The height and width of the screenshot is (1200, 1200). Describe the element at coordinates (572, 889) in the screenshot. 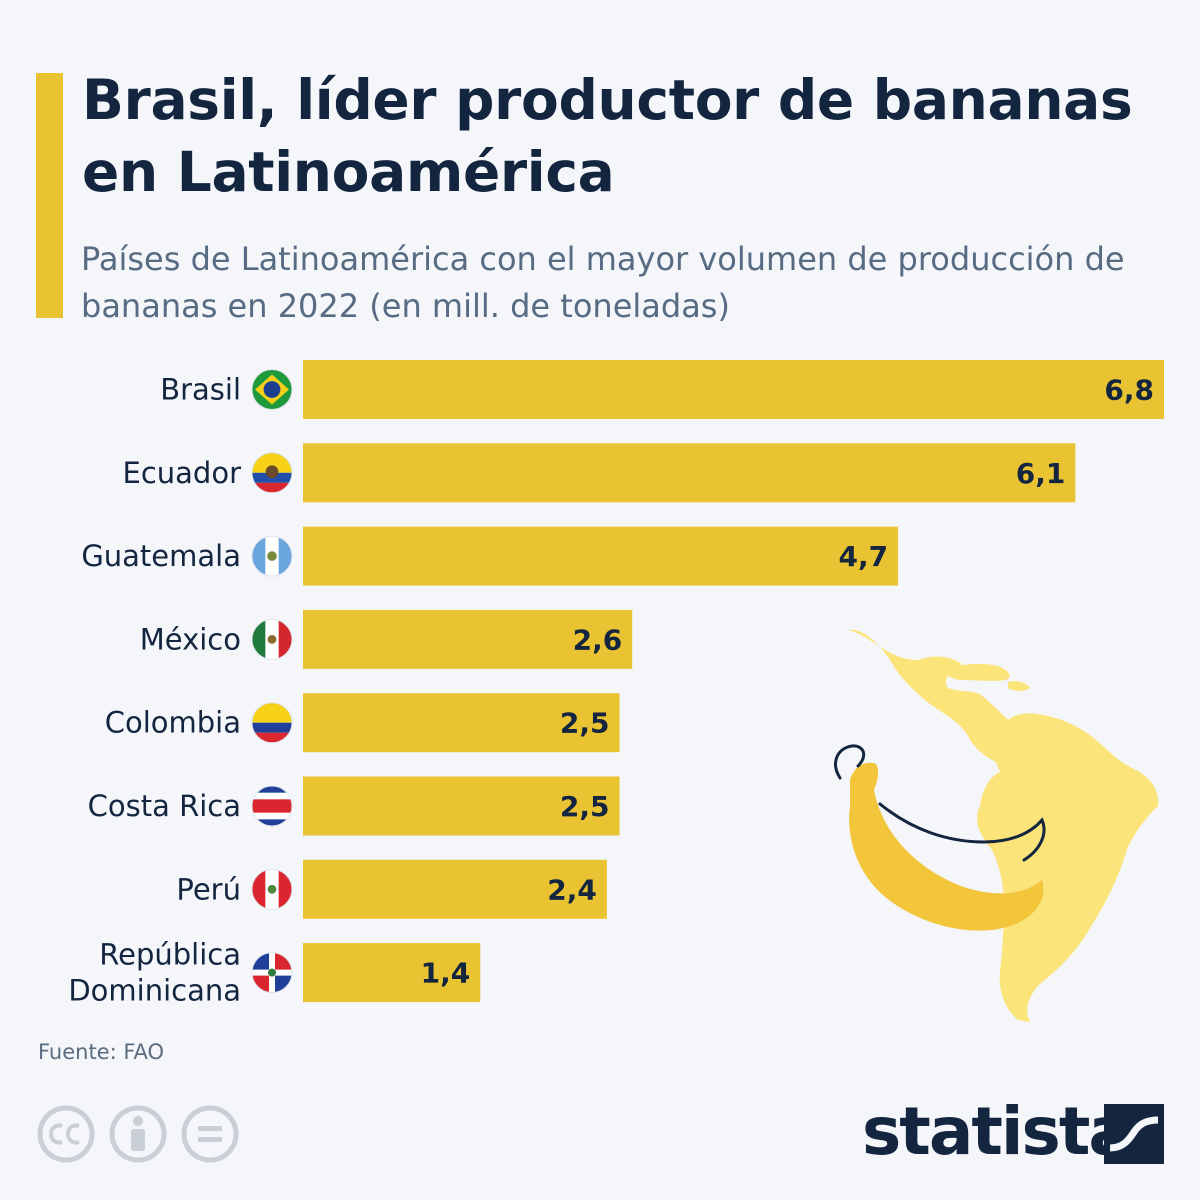

I see `bar-value-label: 2,4` at that location.